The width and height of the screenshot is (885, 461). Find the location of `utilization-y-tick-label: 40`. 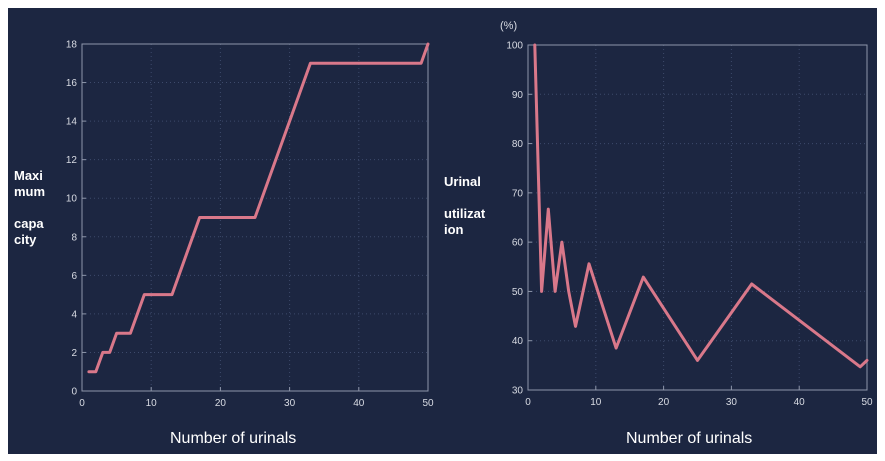

utilization-y-tick-label: 40 is located at coordinates (518, 341).